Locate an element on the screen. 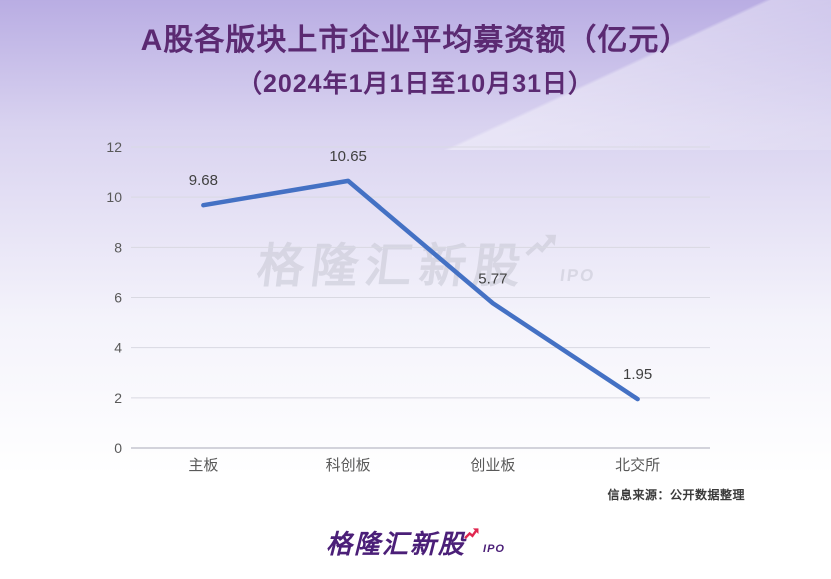  data-source-note: 信息来源：公开数据整理 is located at coordinates (676, 495).